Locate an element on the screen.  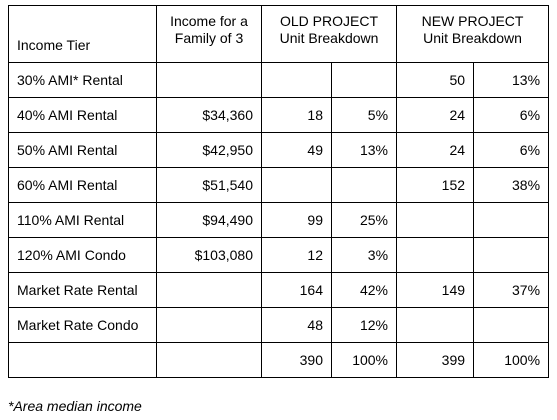
table-row: 40% AMI Rental $34,360 18 5% 24 6% is located at coordinates (279, 115).